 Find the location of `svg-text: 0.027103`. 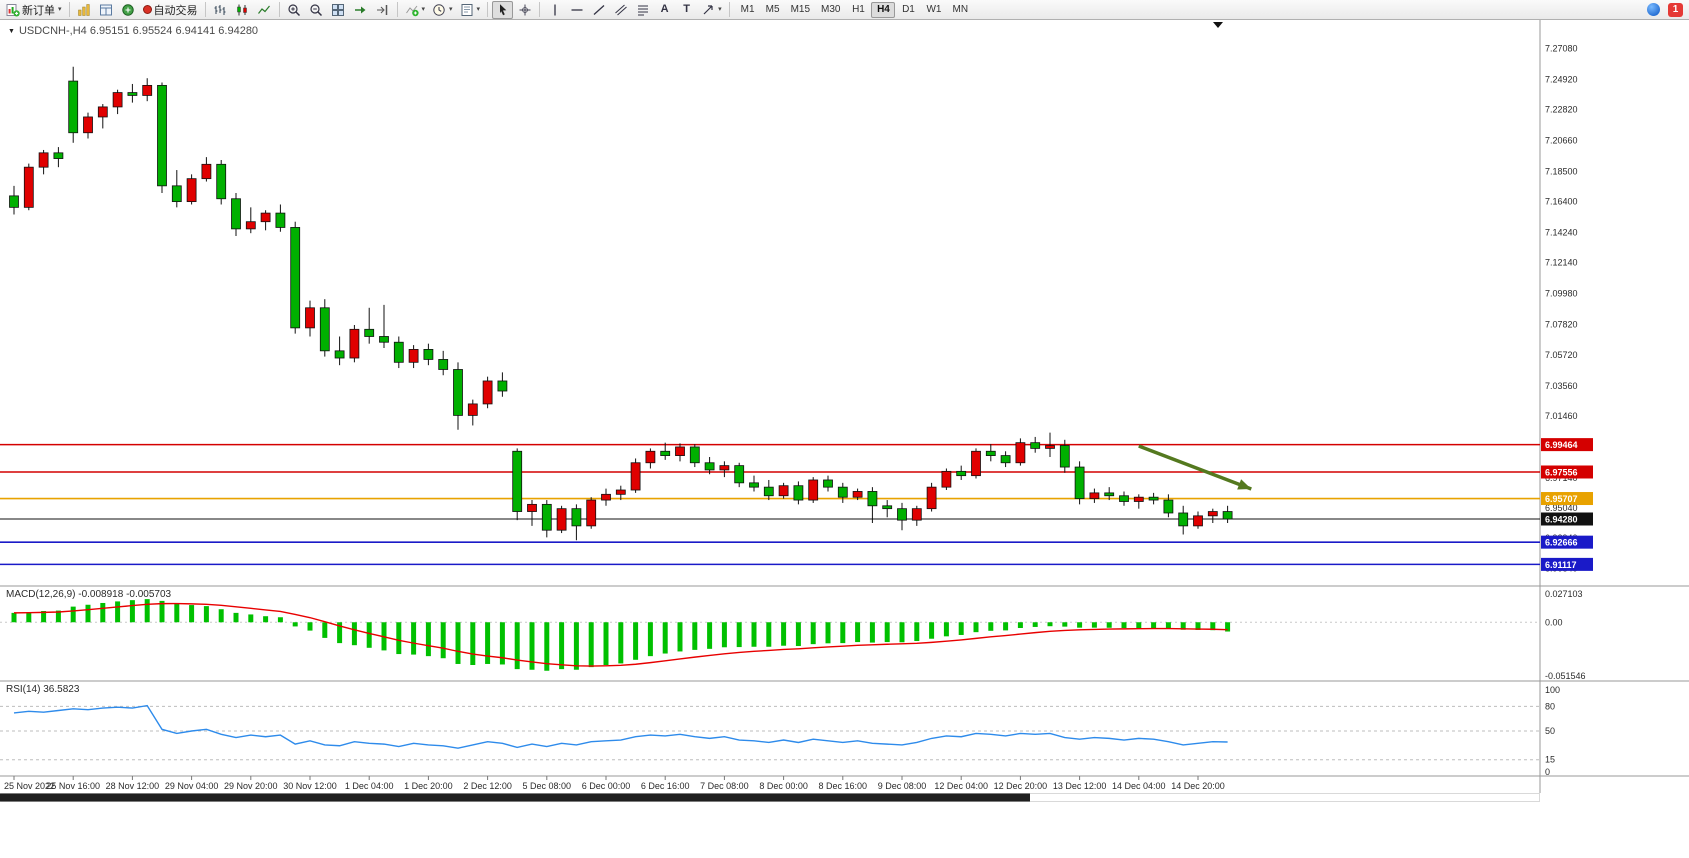

svg-text: 0.027103 is located at coordinates (1564, 594).